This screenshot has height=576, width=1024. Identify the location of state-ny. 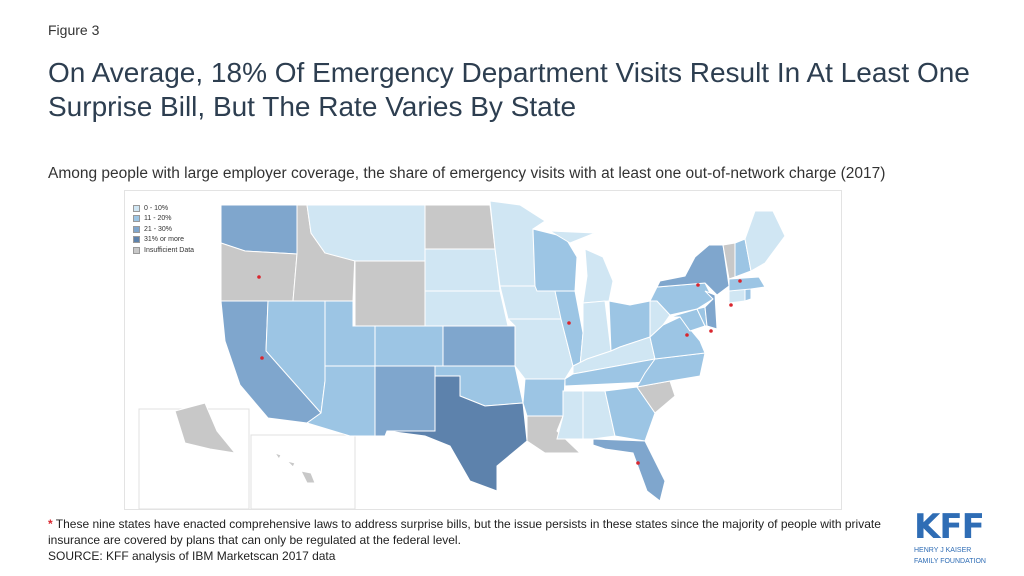
(693, 270).